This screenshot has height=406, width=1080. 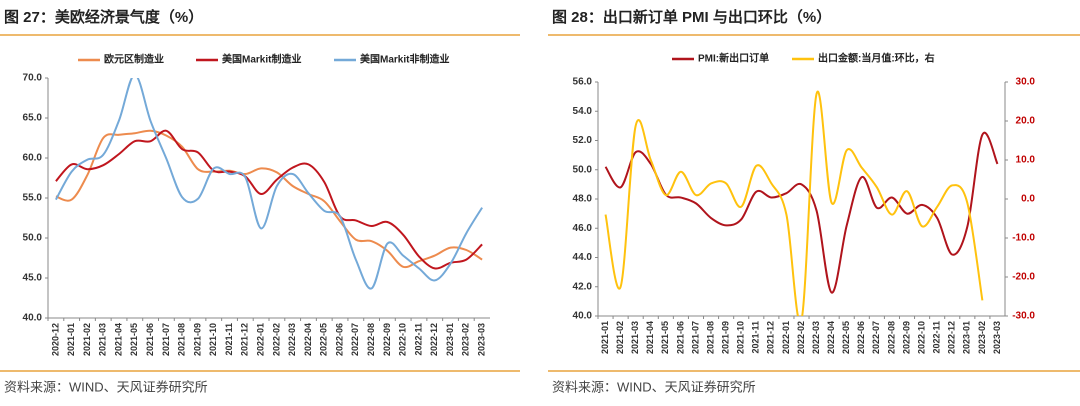 What do you see at coordinates (876, 58) in the screenshot?
I see `legend-label: 出口金额:当月值:环比，右` at bounding box center [876, 58].